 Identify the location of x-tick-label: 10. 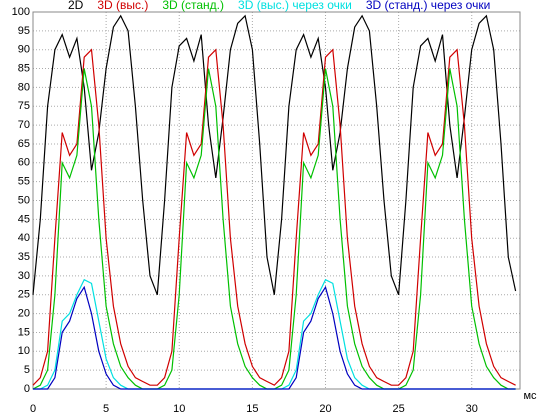
(179, 409).